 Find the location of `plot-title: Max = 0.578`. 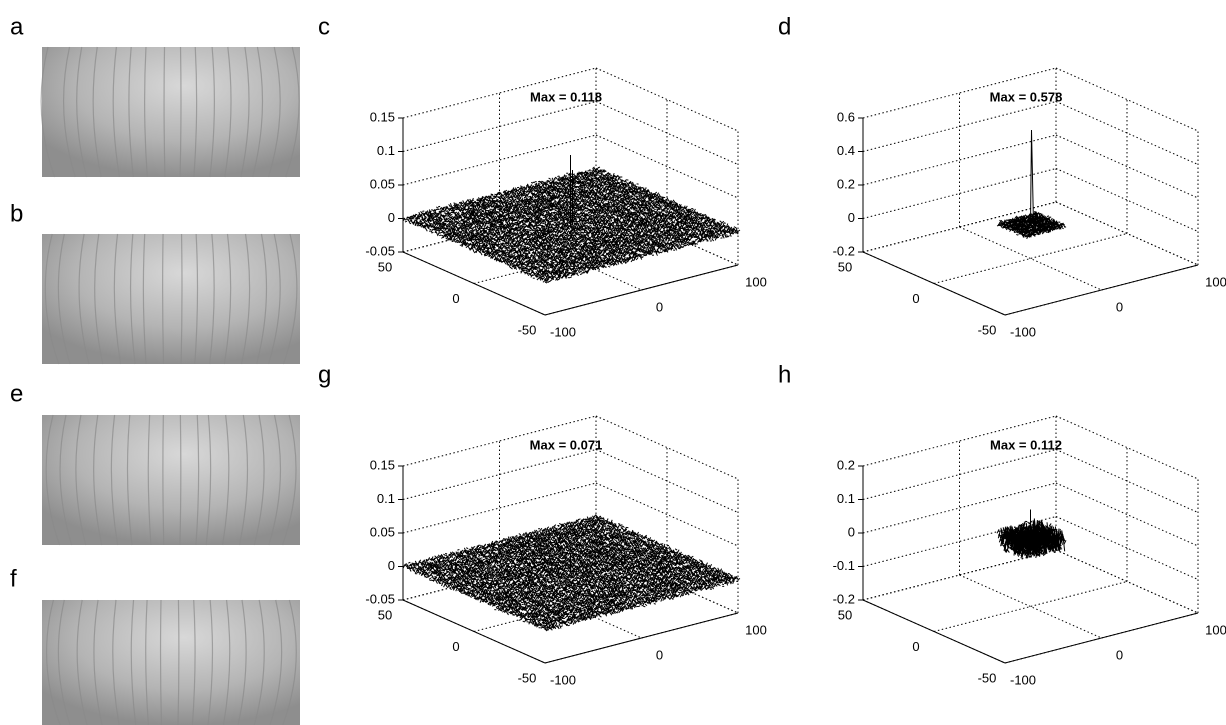

plot-title: Max = 0.578 is located at coordinates (1026, 96).